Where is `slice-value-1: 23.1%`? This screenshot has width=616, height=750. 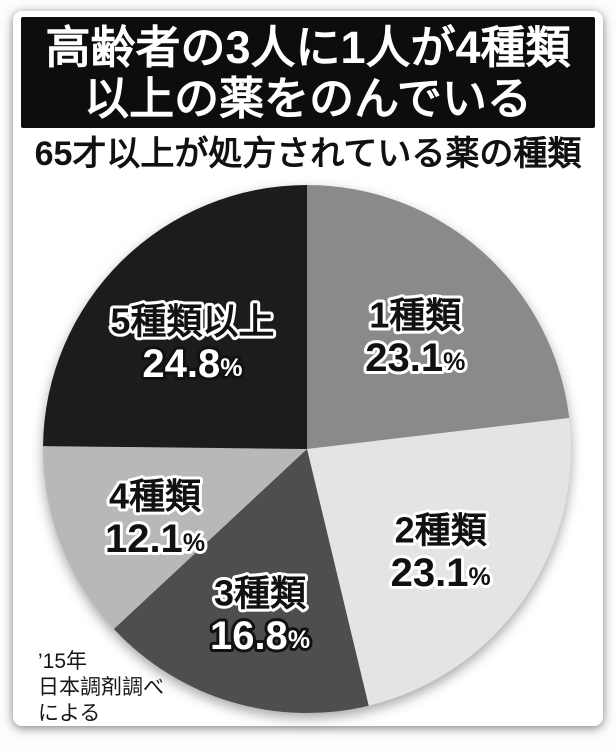
slice-value-1: 23.1% is located at coordinates (415, 358).